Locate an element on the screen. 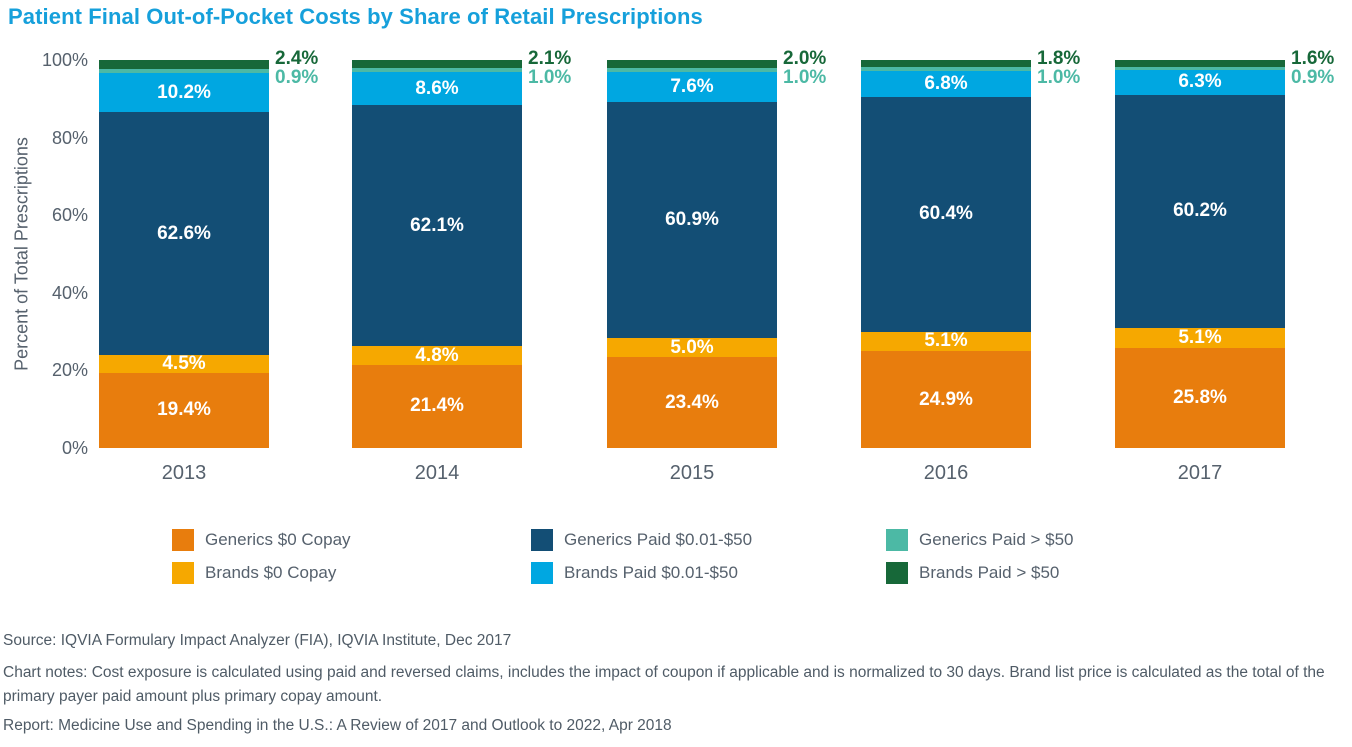 The width and height of the screenshot is (1352, 747). legend-item-brands-paid-0-01-50: Brands Paid $0.01-$50 is located at coordinates (634, 573).